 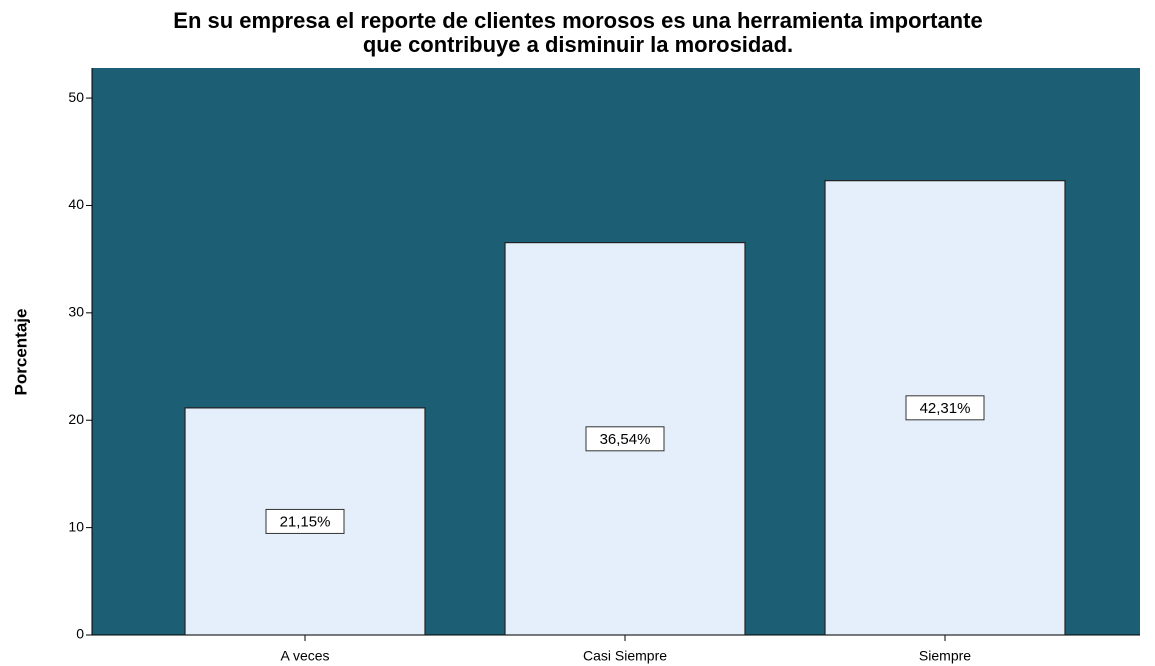 I want to click on x-tick-label: Siempre, so click(x=945, y=656).